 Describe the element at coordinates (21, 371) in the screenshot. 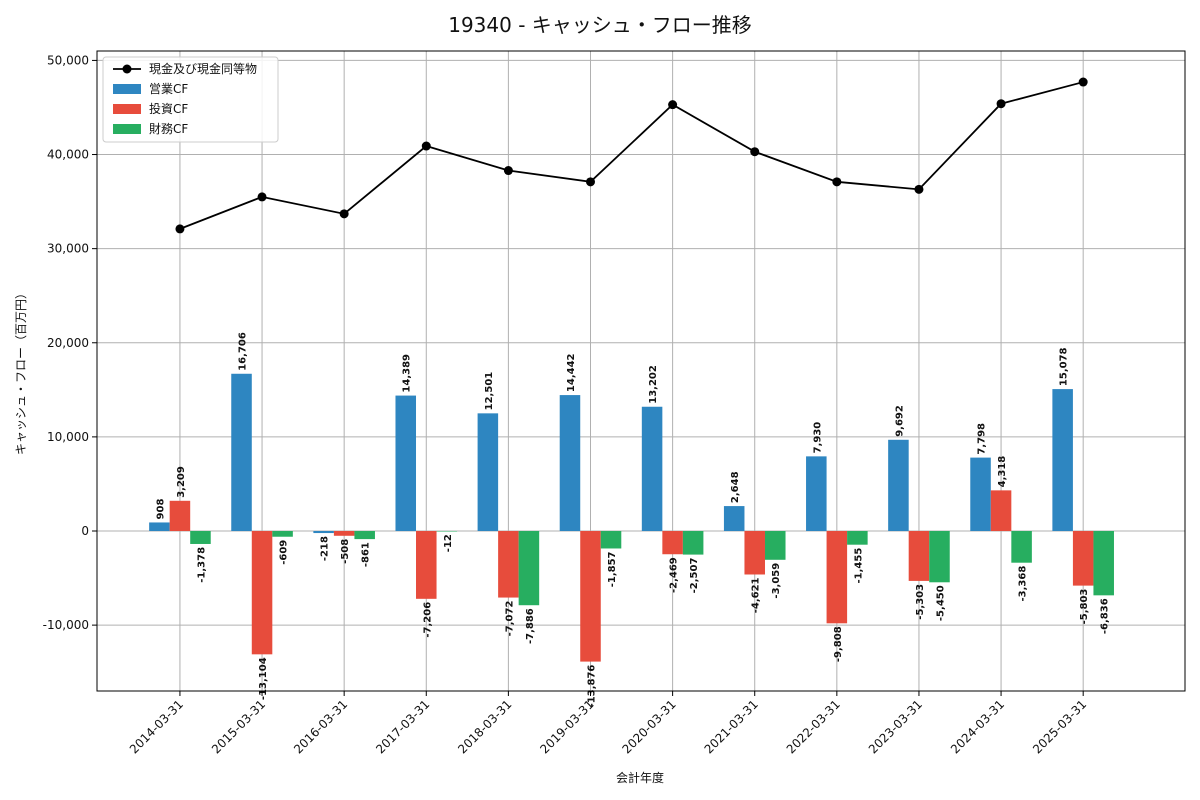

I see `y-axis-label: キャッシュ・フロー（百万円）` at that location.